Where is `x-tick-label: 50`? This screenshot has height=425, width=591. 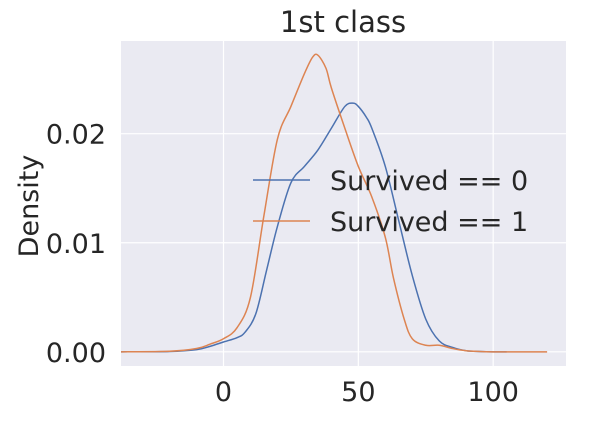
x-tick-label: 50 is located at coordinates (358, 392).